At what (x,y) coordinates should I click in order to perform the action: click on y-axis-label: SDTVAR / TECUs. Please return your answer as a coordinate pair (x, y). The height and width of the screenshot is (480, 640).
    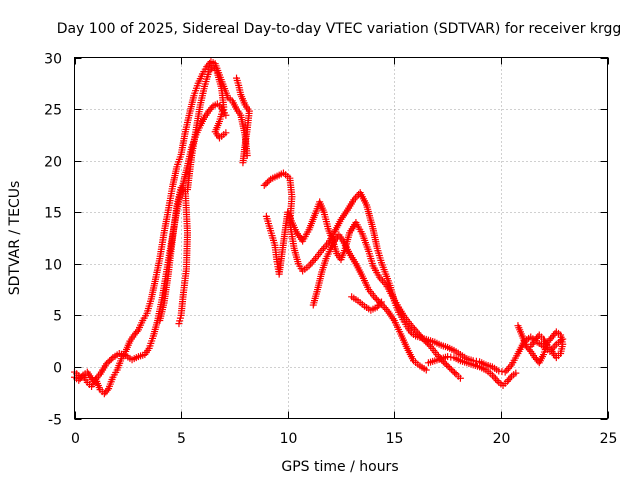
    Looking at the image, I should click on (15, 238).